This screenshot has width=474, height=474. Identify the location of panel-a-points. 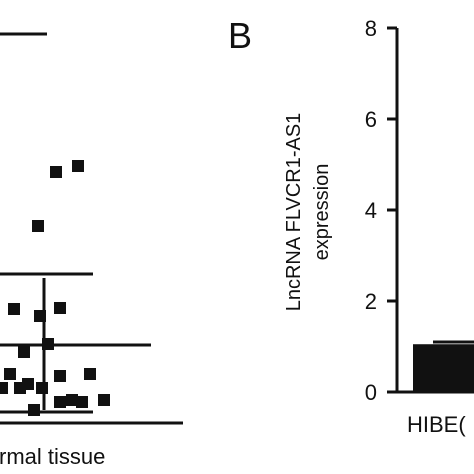
(55, 288).